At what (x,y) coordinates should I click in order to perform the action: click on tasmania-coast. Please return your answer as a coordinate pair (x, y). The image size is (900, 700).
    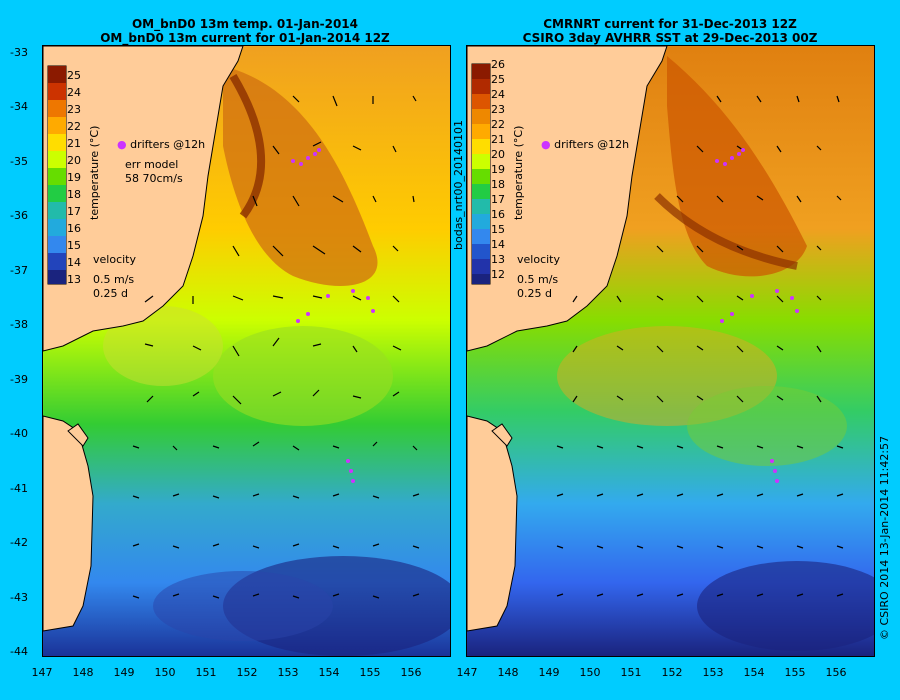
    Looking at the image, I should click on (68, 523).